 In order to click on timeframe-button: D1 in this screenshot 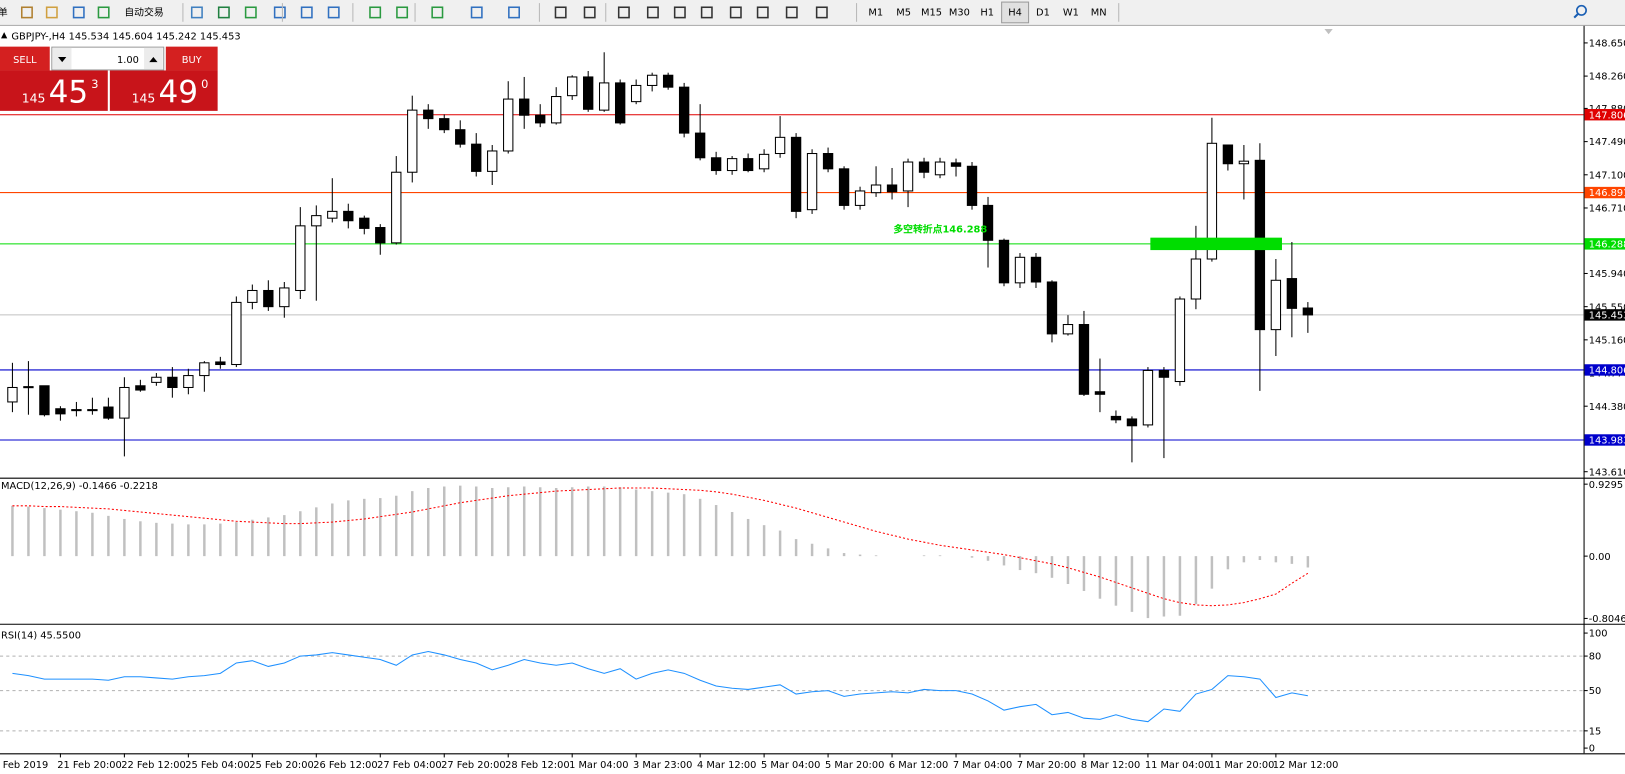, I will do `click(1043, 13)`.